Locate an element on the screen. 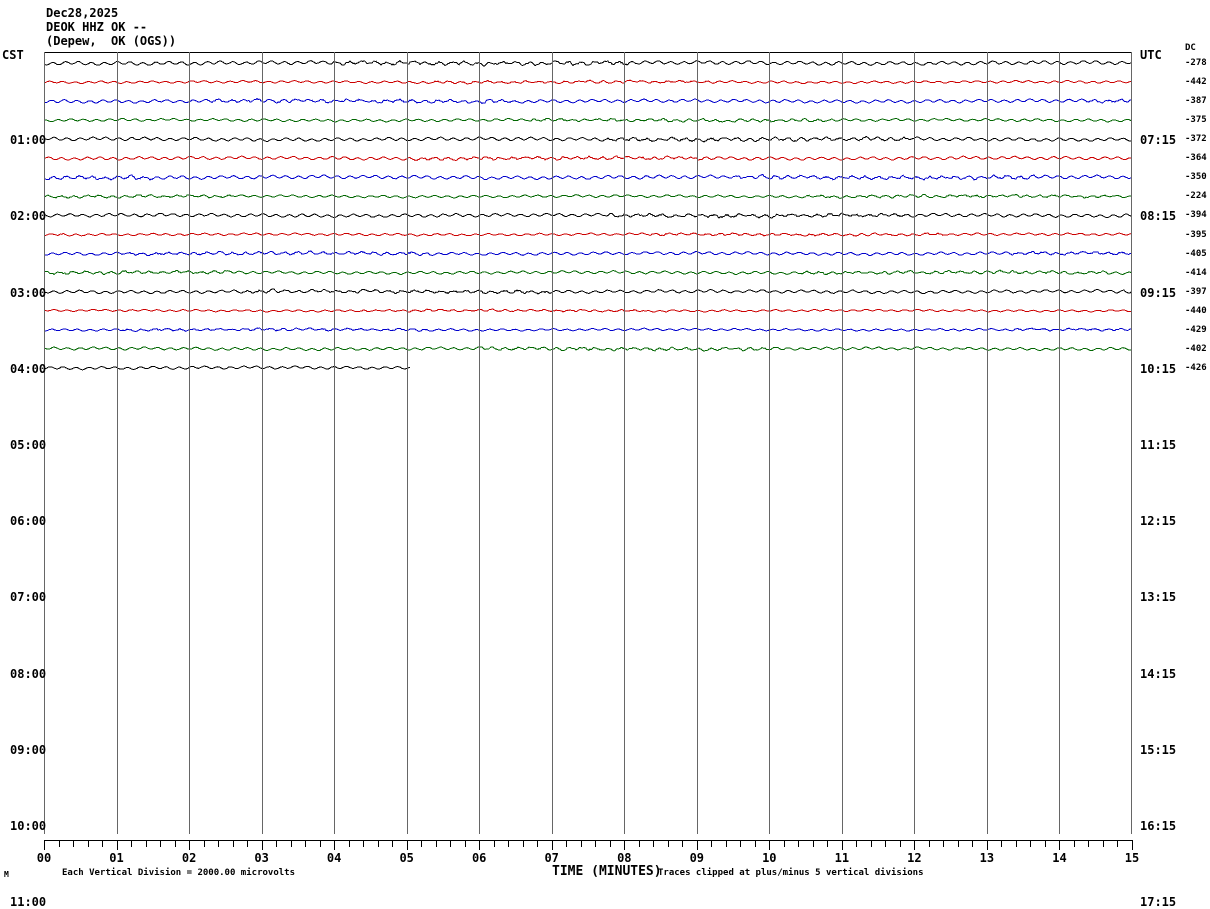 This screenshot has height=909, width=1210. x-axis-label-14: 14 is located at coordinates (1059, 858).